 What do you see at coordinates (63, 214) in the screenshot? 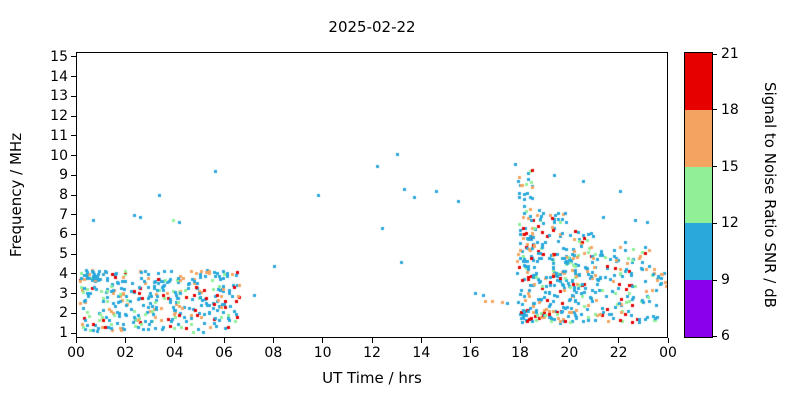
I see `y-tick-label: 7` at bounding box center [63, 214].